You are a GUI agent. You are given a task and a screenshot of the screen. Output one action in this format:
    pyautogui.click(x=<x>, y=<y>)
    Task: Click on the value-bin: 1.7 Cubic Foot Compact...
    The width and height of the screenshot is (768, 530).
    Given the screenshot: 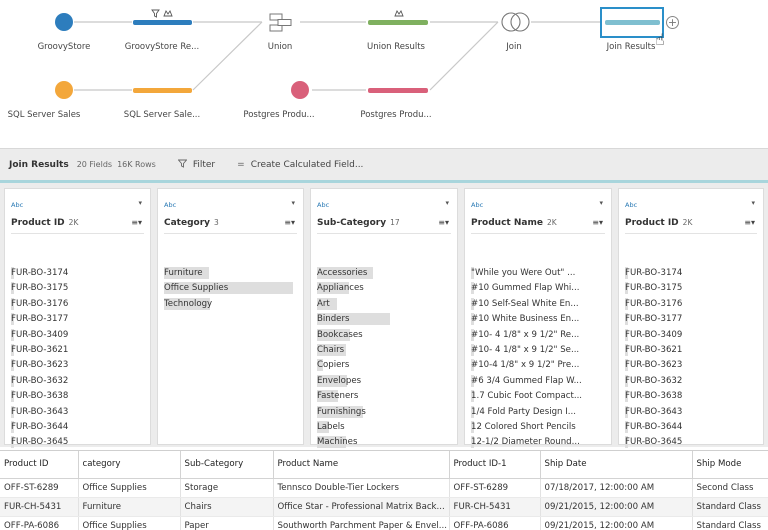 What is the action you would take?
    pyautogui.click(x=538, y=396)
    